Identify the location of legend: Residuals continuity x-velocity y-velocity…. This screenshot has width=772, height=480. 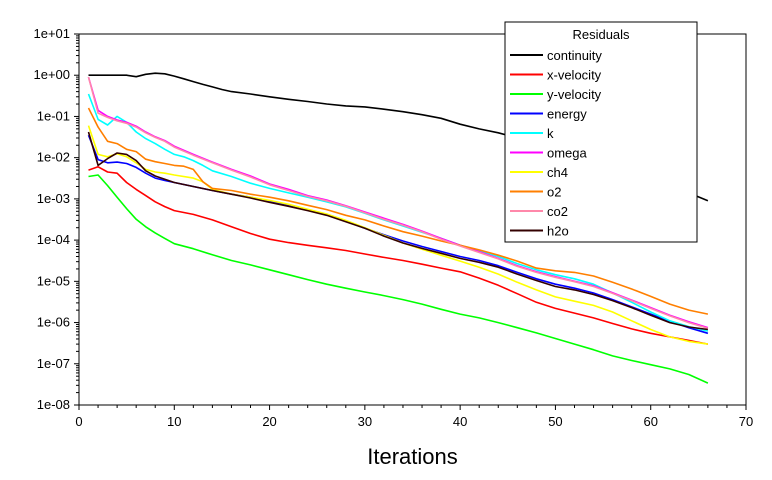
(601, 132).